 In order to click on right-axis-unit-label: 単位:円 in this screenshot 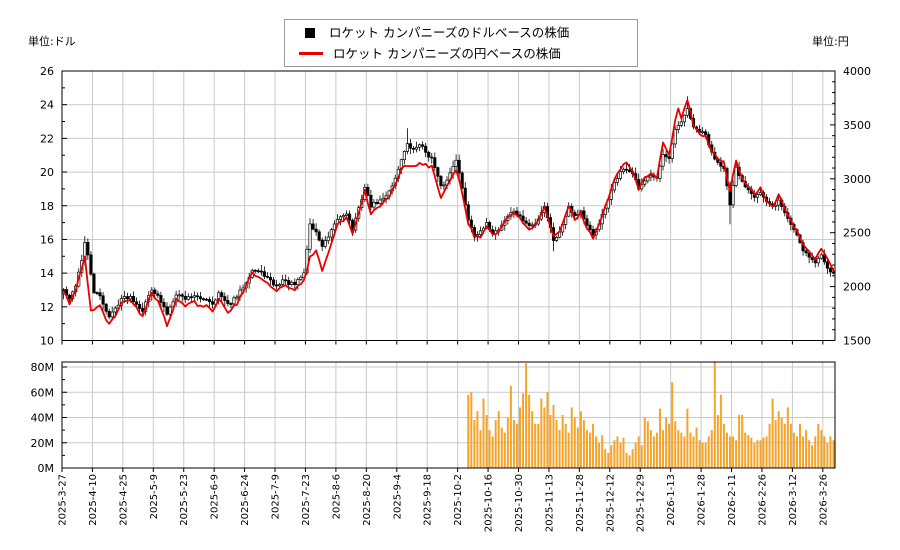, I will do `click(830, 41)`.